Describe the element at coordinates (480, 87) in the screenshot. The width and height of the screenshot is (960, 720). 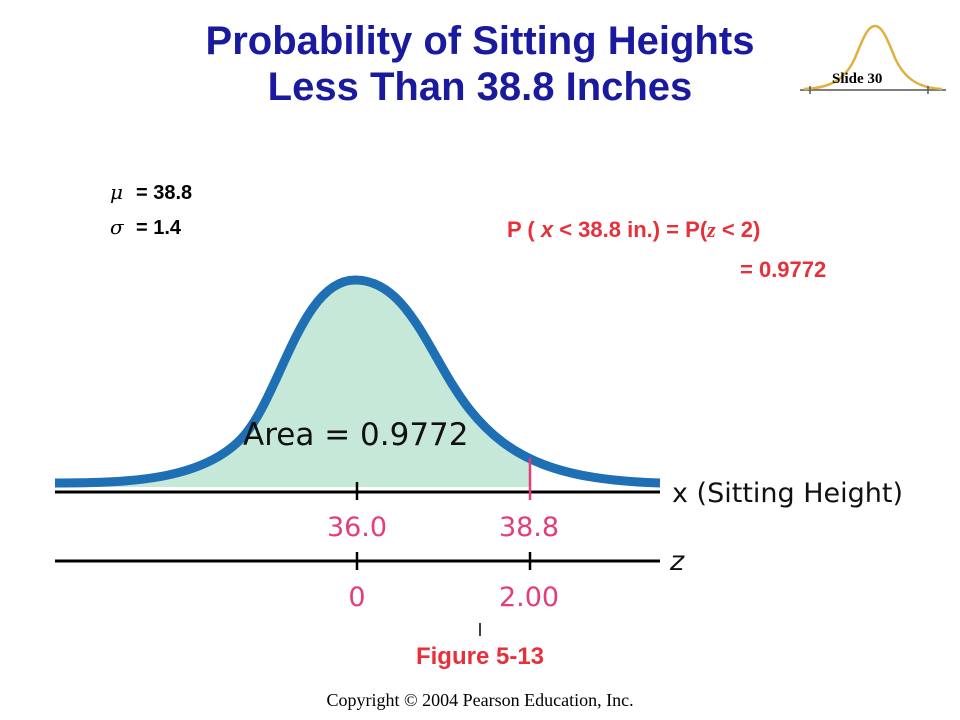
I see `title-line-2: Less Than 38.8 Inches` at that location.